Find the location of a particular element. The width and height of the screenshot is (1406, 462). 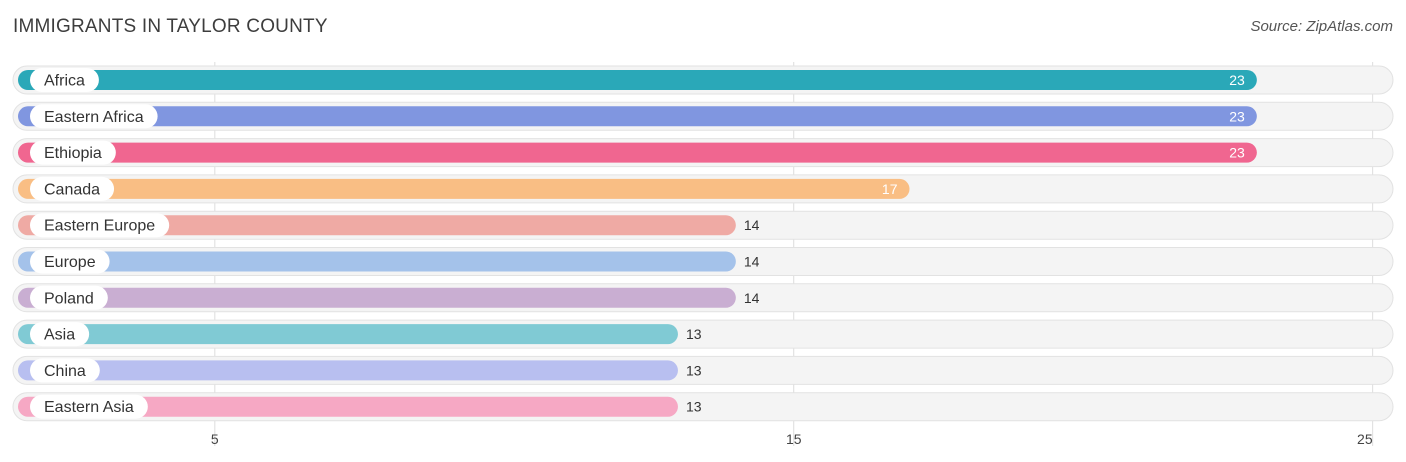

bar-row: Europe 14 is located at coordinates (703, 261).